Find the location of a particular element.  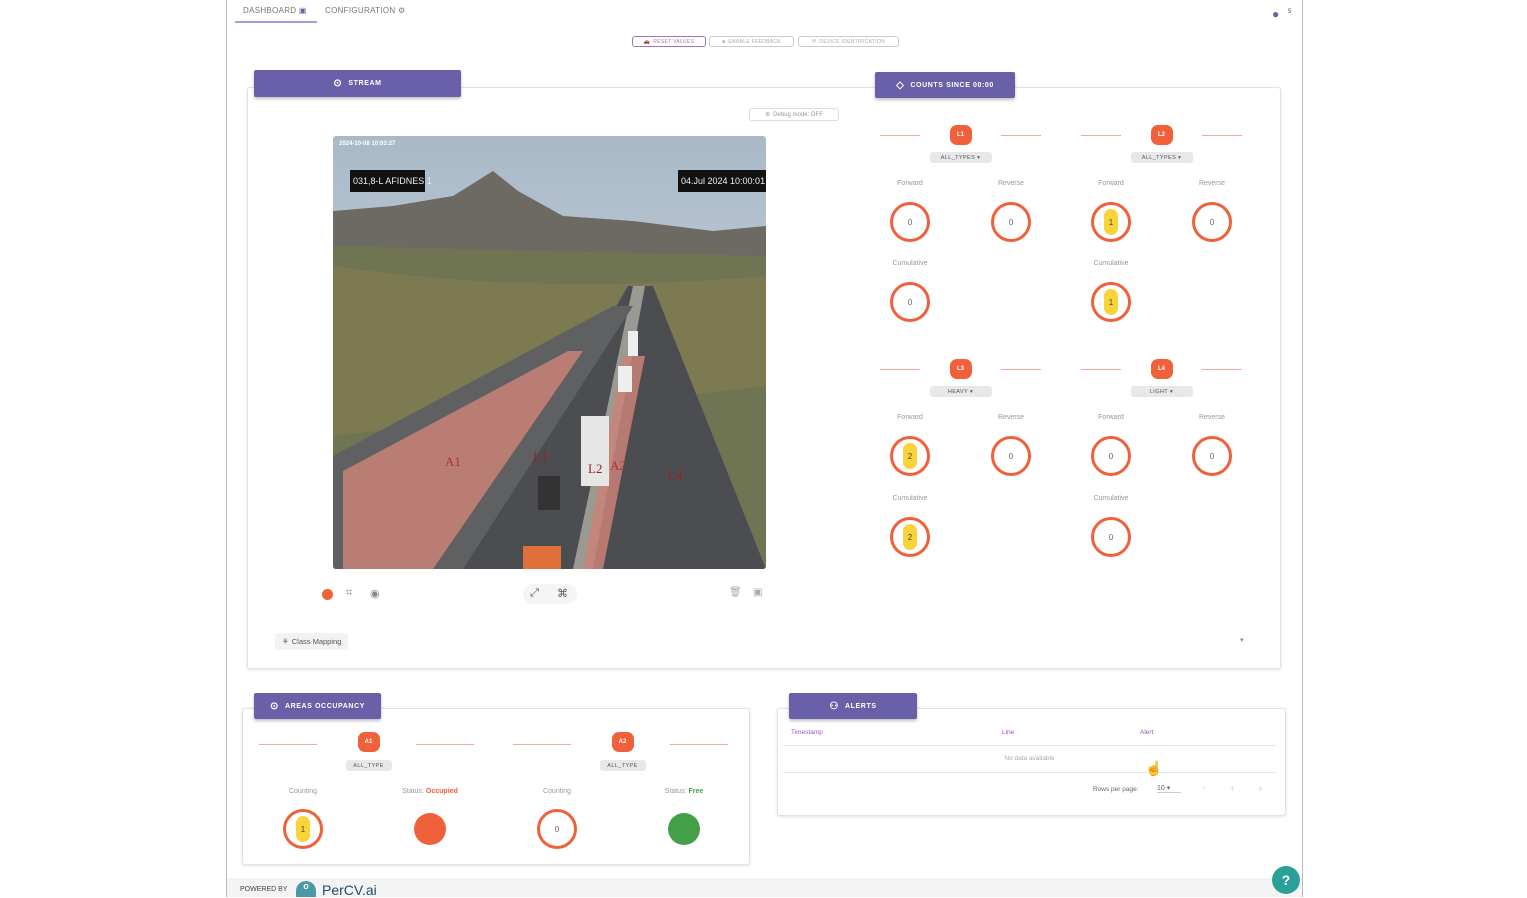

status-indicator is located at coordinates (430, 829).